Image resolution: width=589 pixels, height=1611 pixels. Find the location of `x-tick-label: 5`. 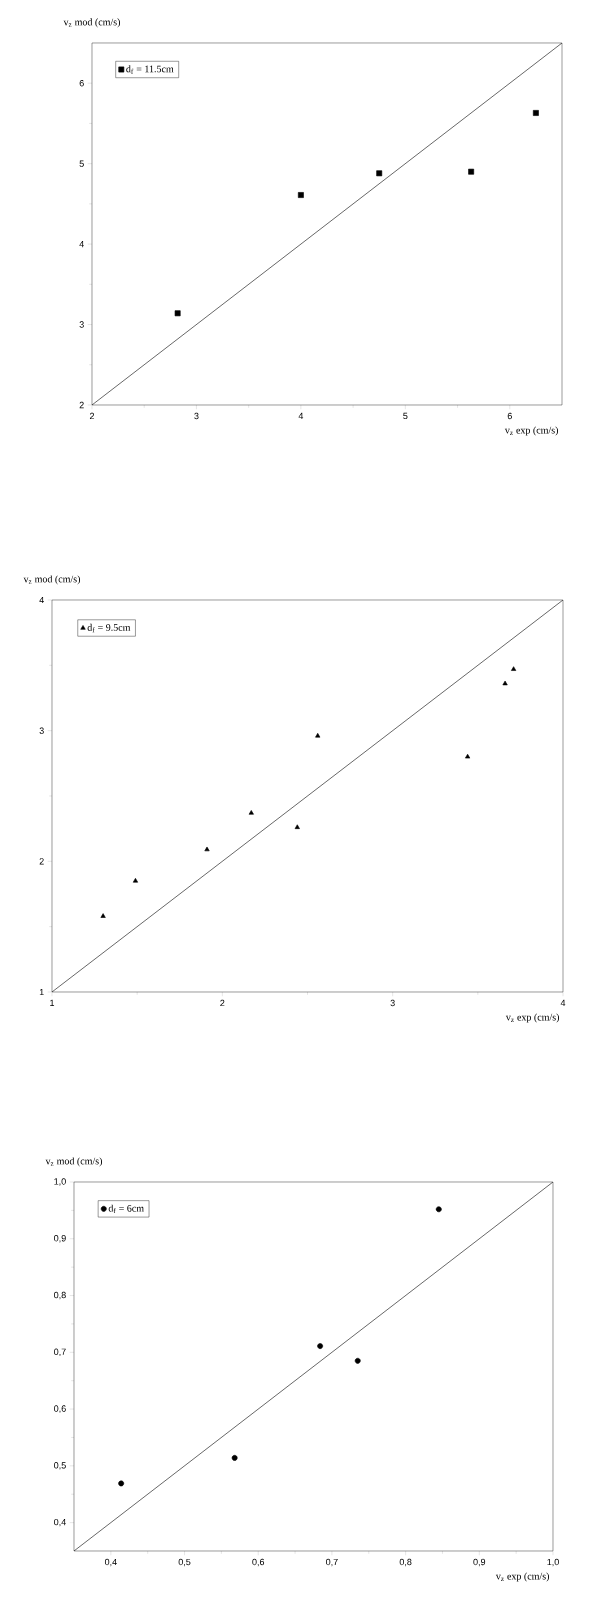

x-tick-label: 5 is located at coordinates (405, 416).